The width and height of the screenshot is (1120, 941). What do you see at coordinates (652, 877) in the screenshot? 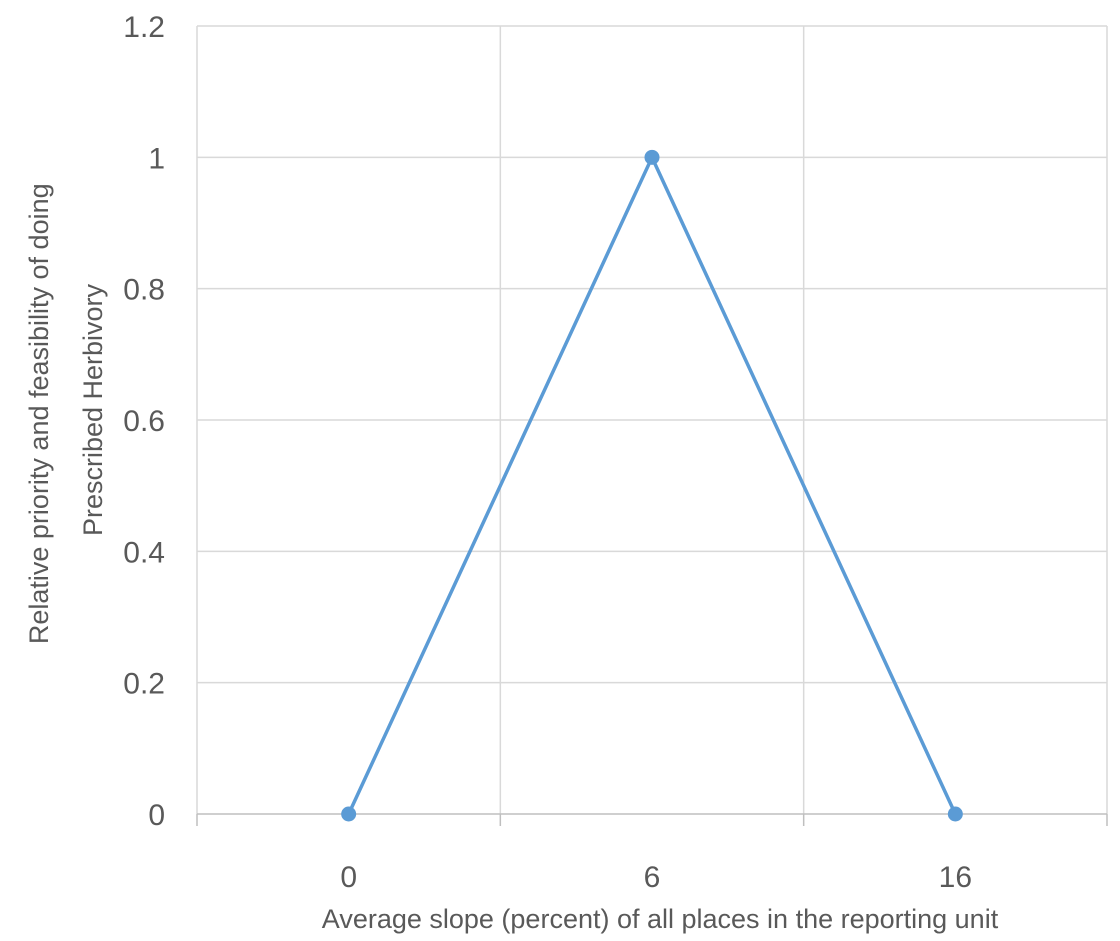
I see `x-tick-label: 6` at bounding box center [652, 877].